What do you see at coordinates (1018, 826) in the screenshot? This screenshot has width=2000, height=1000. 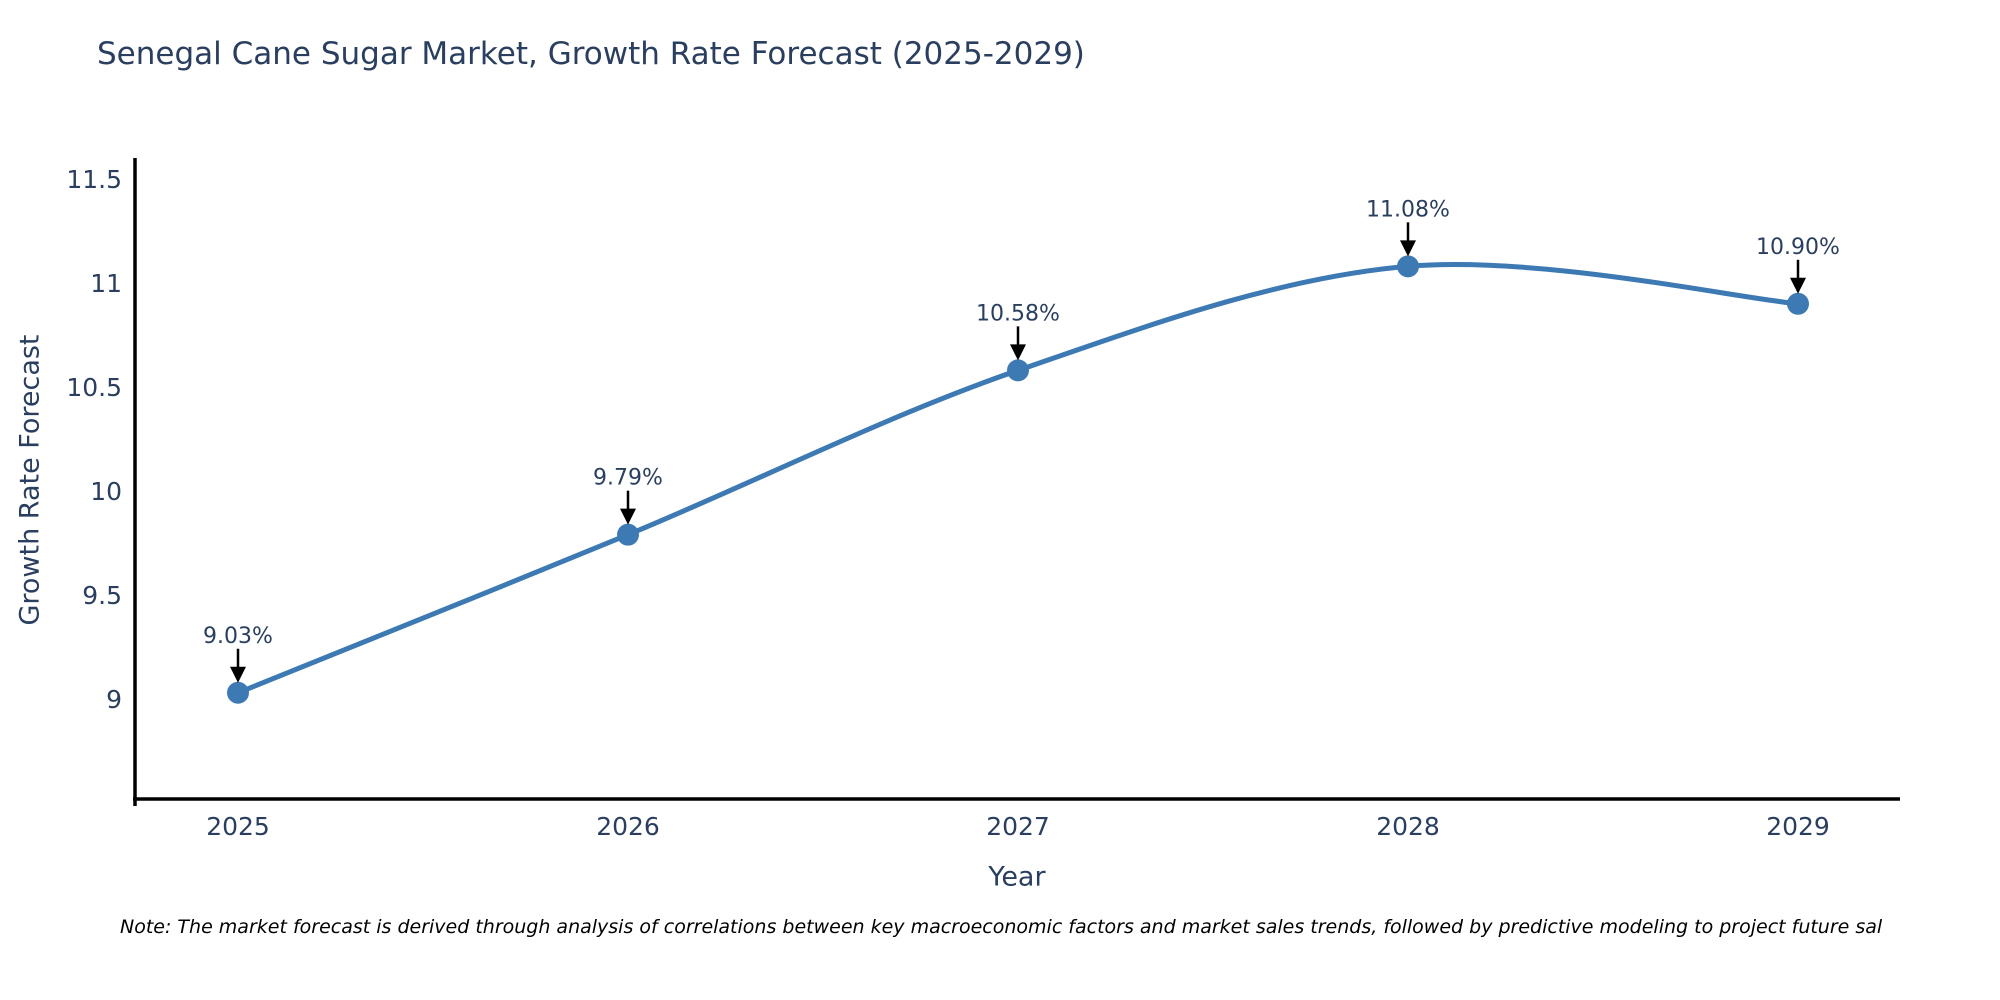 I see `x-tick-label: 2027` at bounding box center [1018, 826].